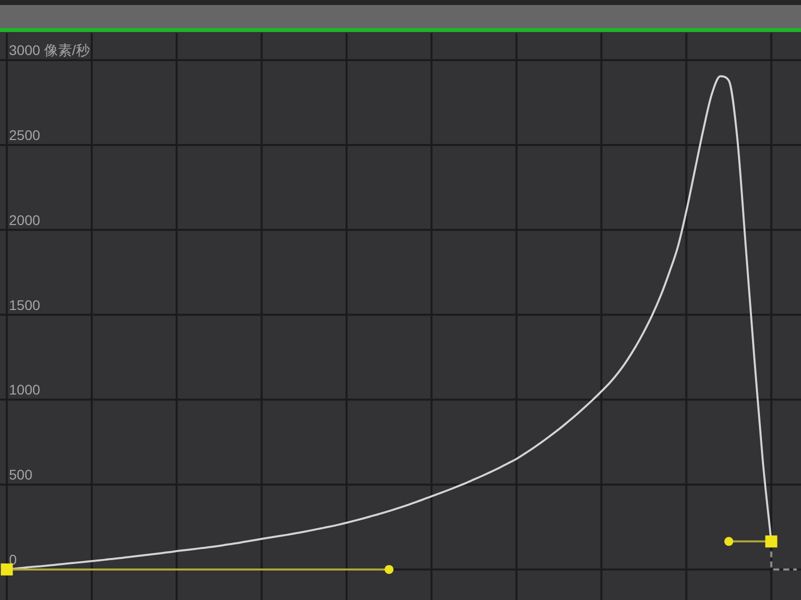 Image resolution: width=801 pixels, height=600 pixels. Describe the element at coordinates (24, 390) in the screenshot. I see `y-tick-label: 1000` at that location.